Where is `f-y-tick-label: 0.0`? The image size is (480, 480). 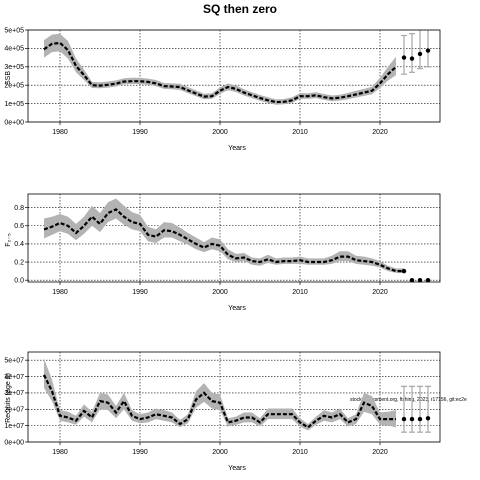
f-y-tick-label: 0.0 is located at coordinates (19, 280).